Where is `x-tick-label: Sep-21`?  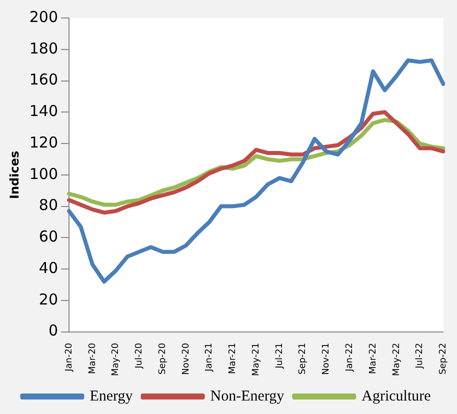 x-tick-label: Sep-21 is located at coordinates (303, 358).